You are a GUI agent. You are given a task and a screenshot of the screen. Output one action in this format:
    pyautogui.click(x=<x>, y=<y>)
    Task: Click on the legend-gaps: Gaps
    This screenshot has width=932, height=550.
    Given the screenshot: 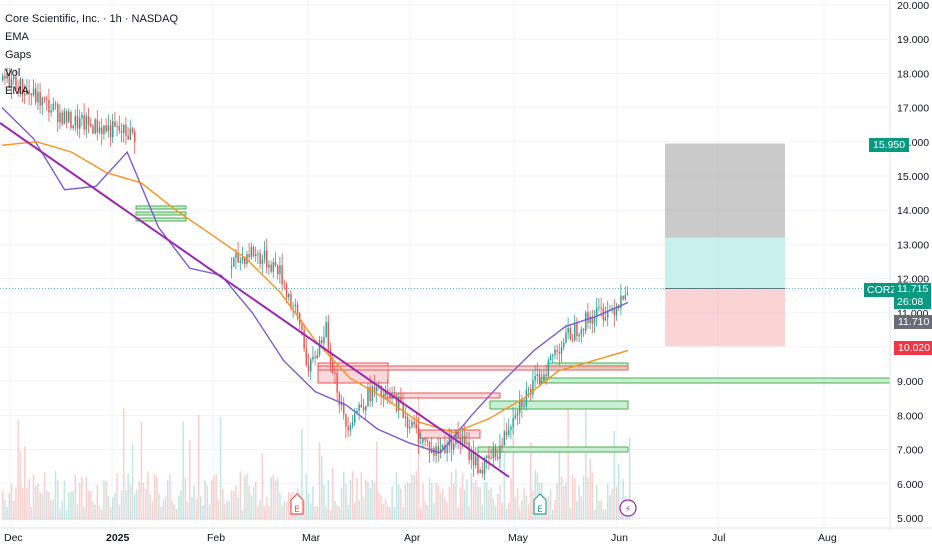 What is the action you would take?
    pyautogui.click(x=18, y=55)
    